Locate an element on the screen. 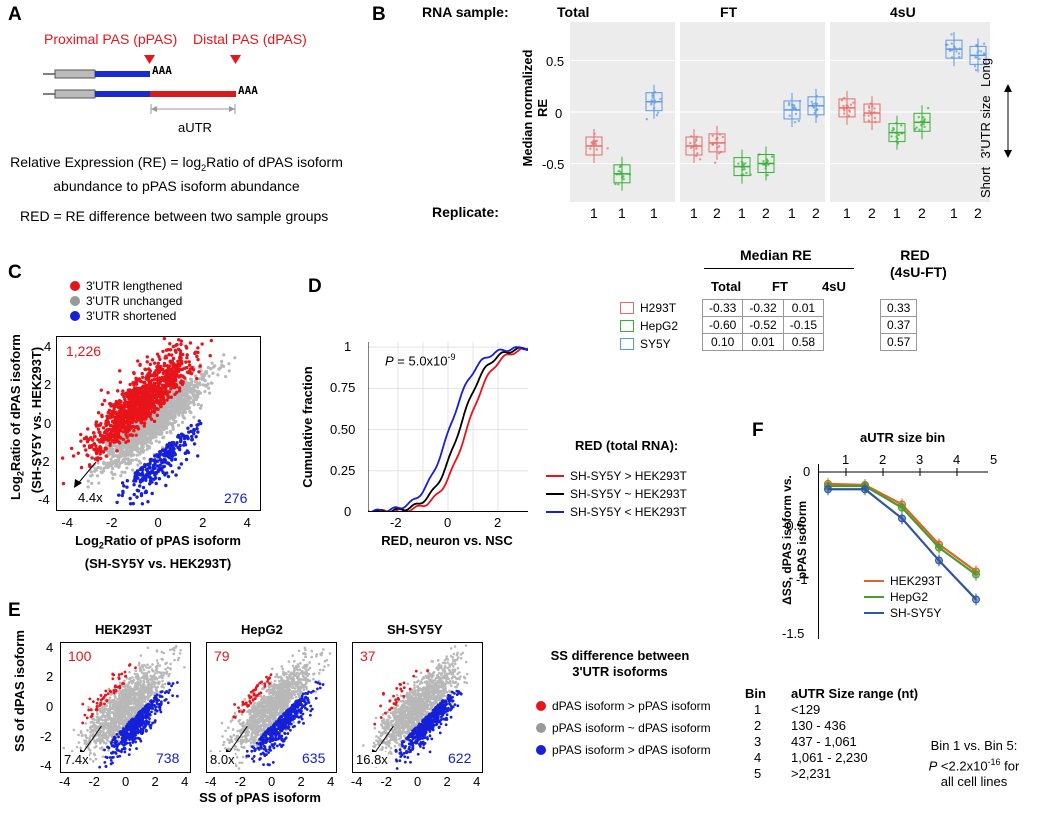 The image size is (1038, 833). proximal-pas-label: Proximal PAS (pPAS) is located at coordinates (111, 39).